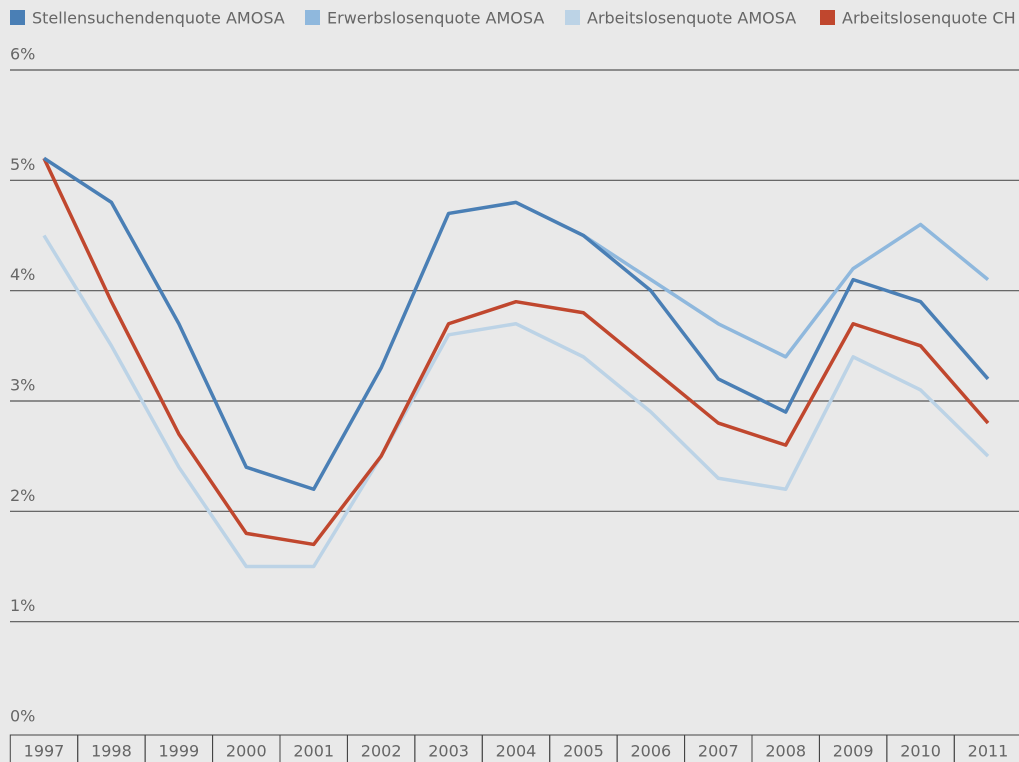  What do you see at coordinates (650, 751) in the screenshot?
I see `x-tick-label: 2006` at bounding box center [650, 751].